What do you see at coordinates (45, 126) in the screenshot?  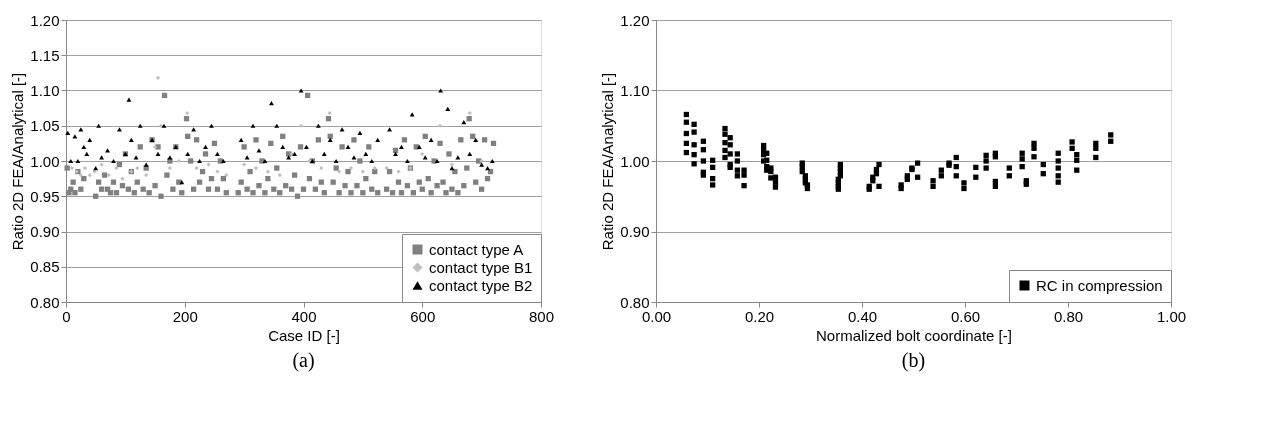 I see `y-tick-label: 1.05` at bounding box center [45, 126].